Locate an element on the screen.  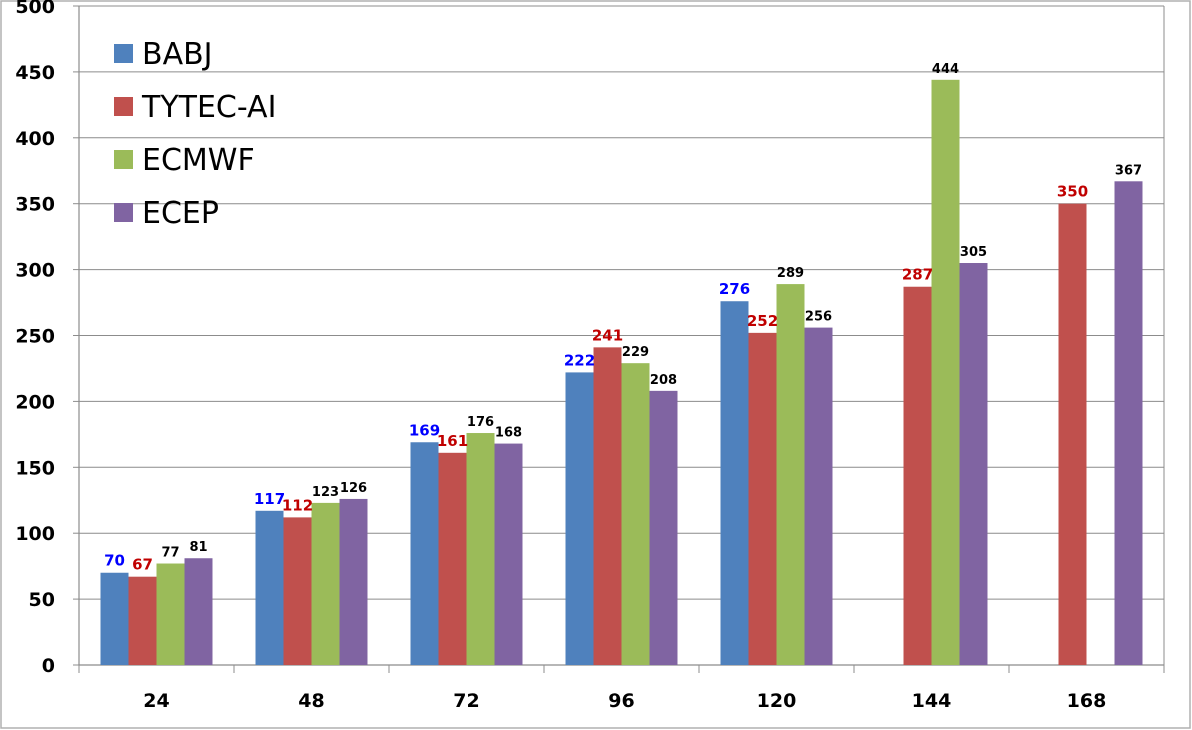
legend-label: BABJ is located at coordinates (177, 54).